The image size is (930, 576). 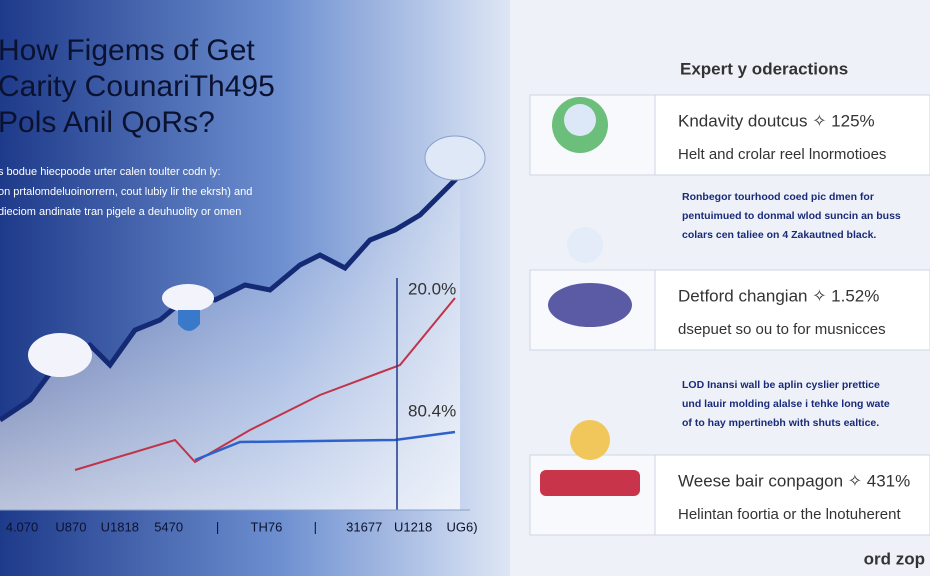 I want to click on shield-icon, so click(x=189, y=320).